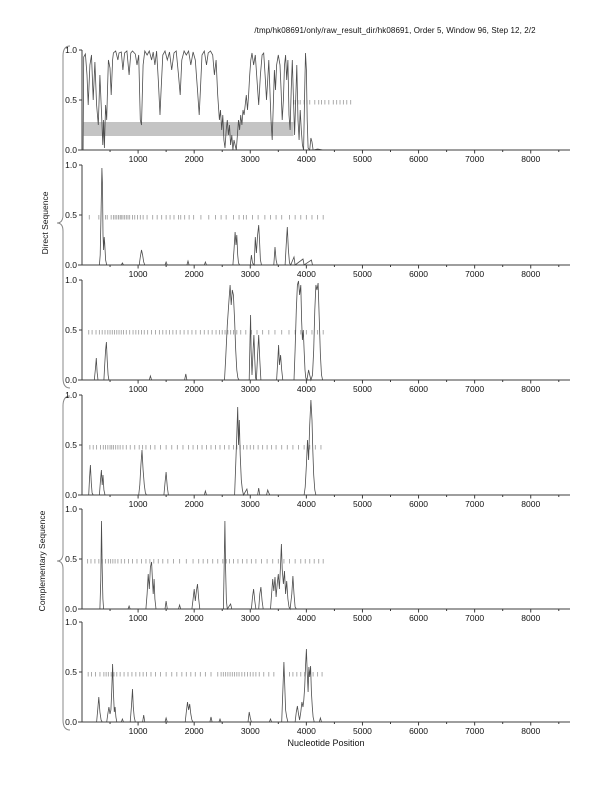 This screenshot has height=792, width=612. What do you see at coordinates (42, 561) in the screenshot?
I see `complementary-sequence-label: Complementary Sequence` at bounding box center [42, 561].